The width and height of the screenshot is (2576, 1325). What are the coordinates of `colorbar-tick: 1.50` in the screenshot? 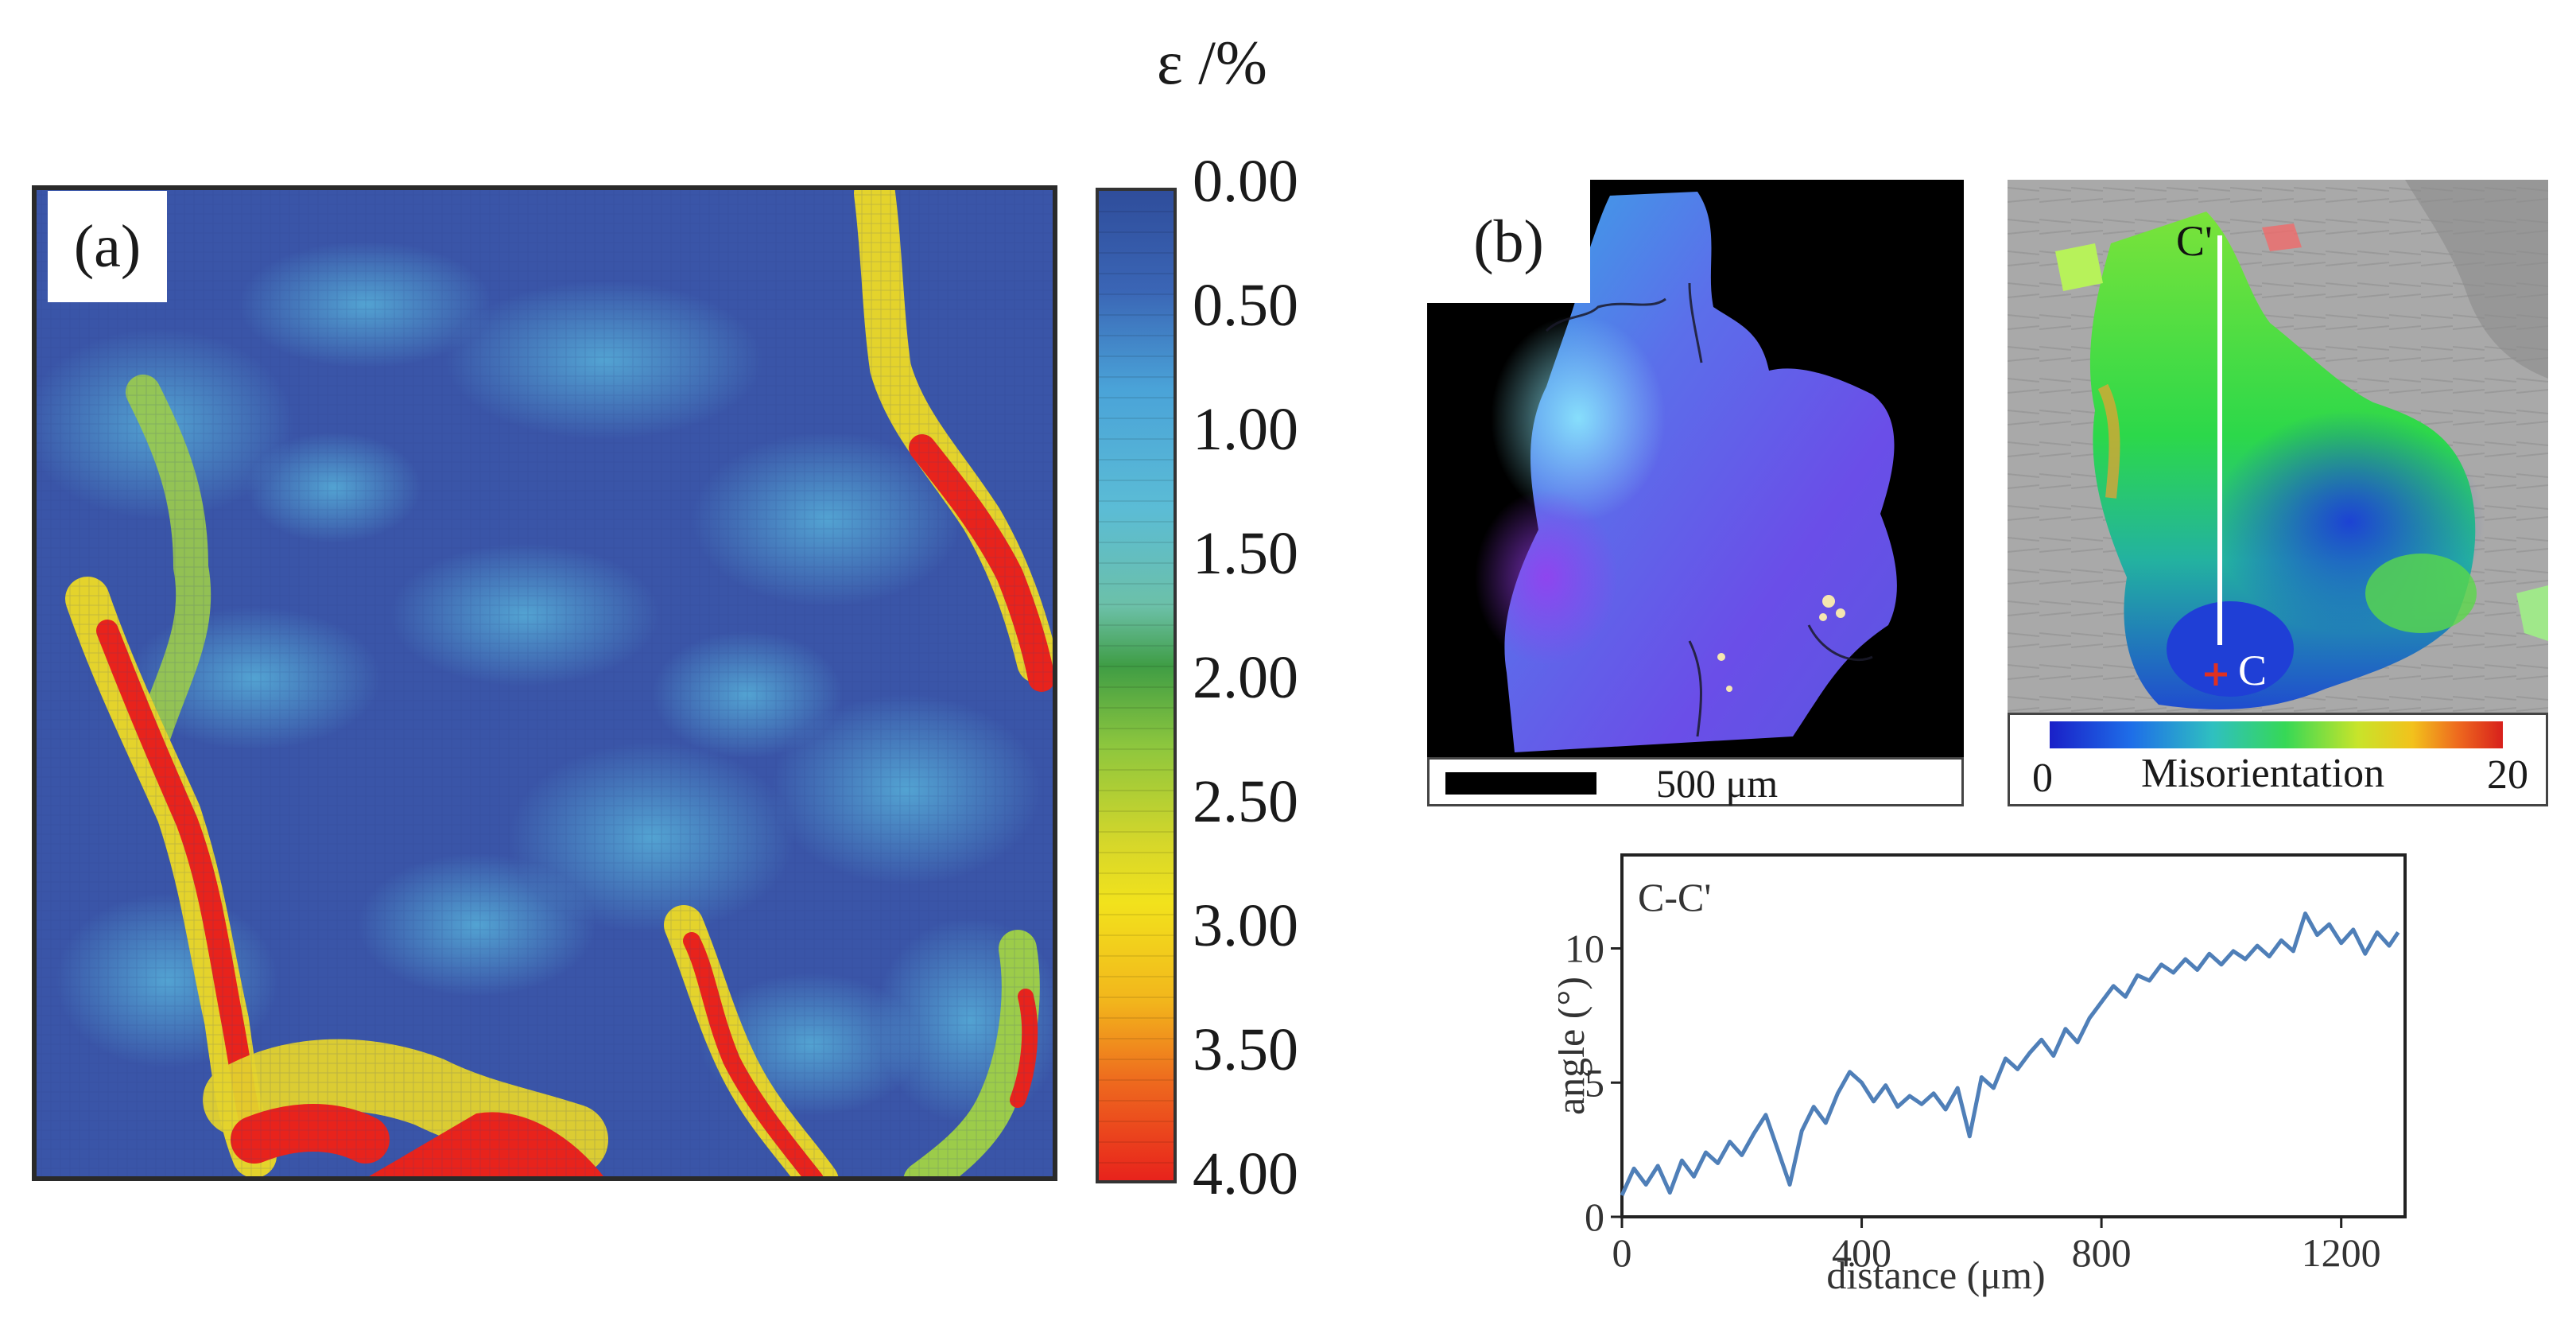 It's located at (1246, 553).